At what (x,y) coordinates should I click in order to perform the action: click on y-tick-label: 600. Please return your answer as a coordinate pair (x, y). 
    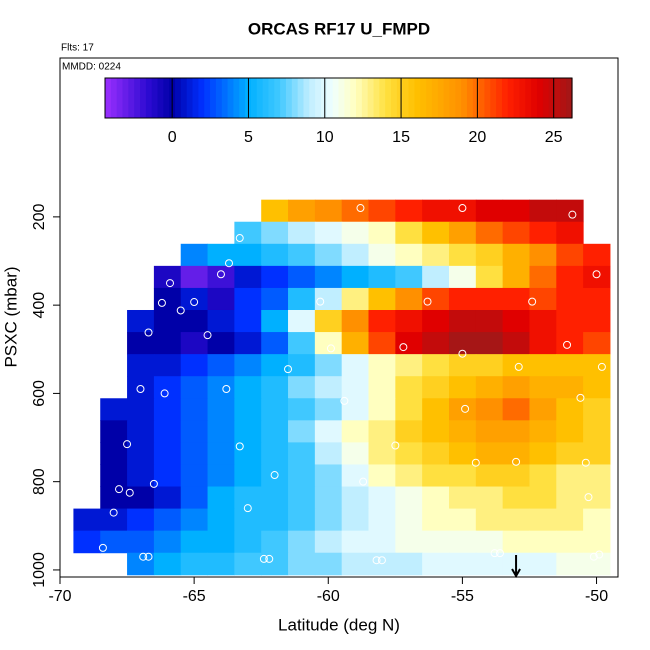
    Looking at the image, I should click on (39, 393).